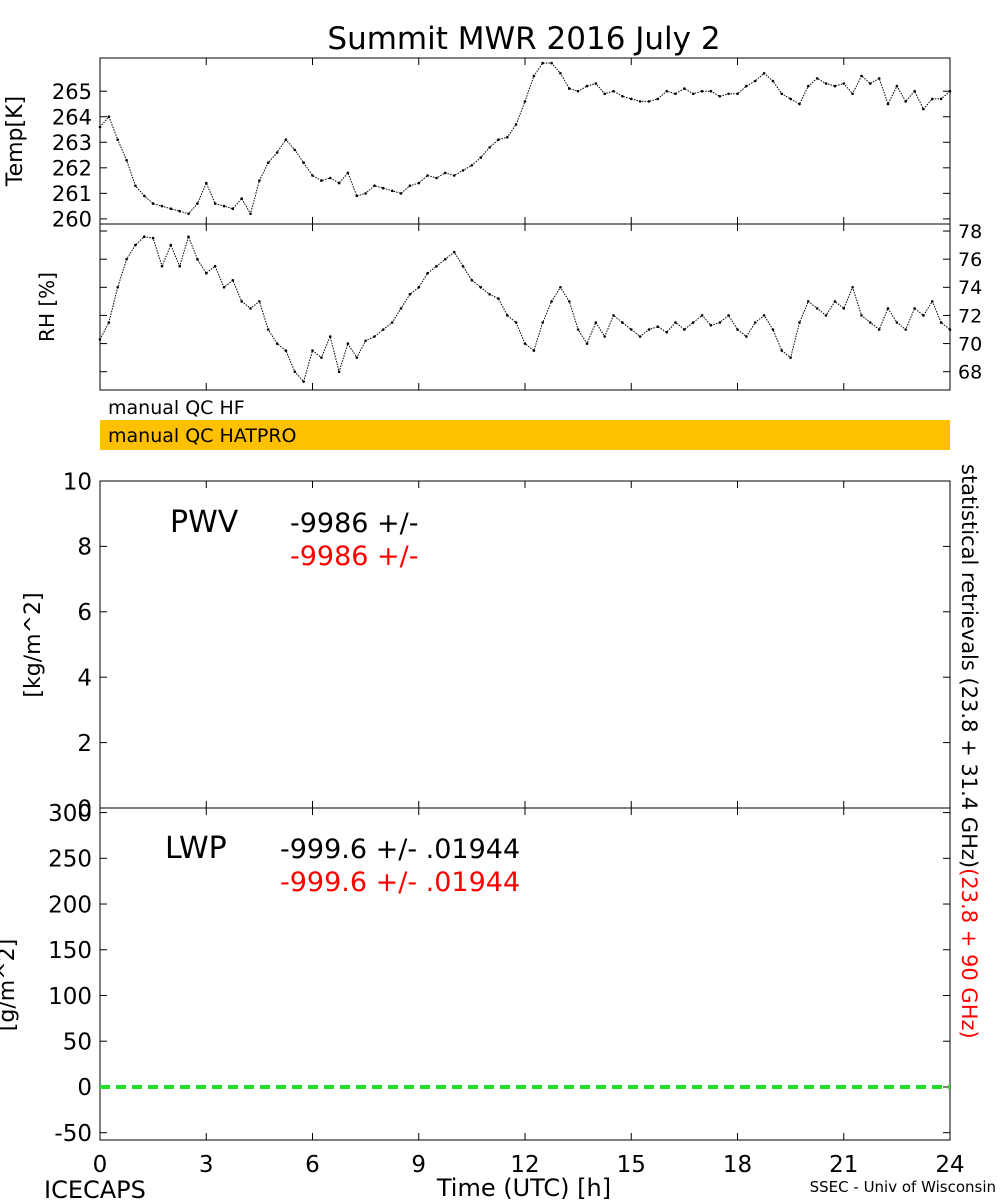 The width and height of the screenshot is (1000, 1200). Describe the element at coordinates (72, 219) in the screenshot. I see `y-tick-label: 260` at that location.